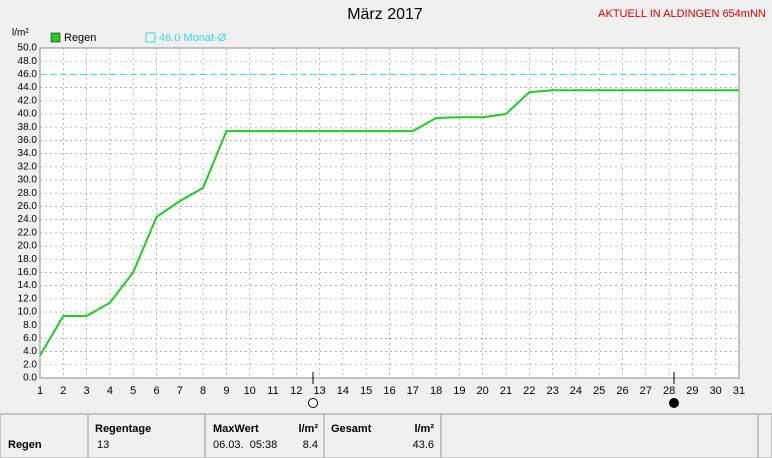 This screenshot has height=458, width=772. Describe the element at coordinates (423, 445) in the screenshot. I see `cell: 43.6` at that location.